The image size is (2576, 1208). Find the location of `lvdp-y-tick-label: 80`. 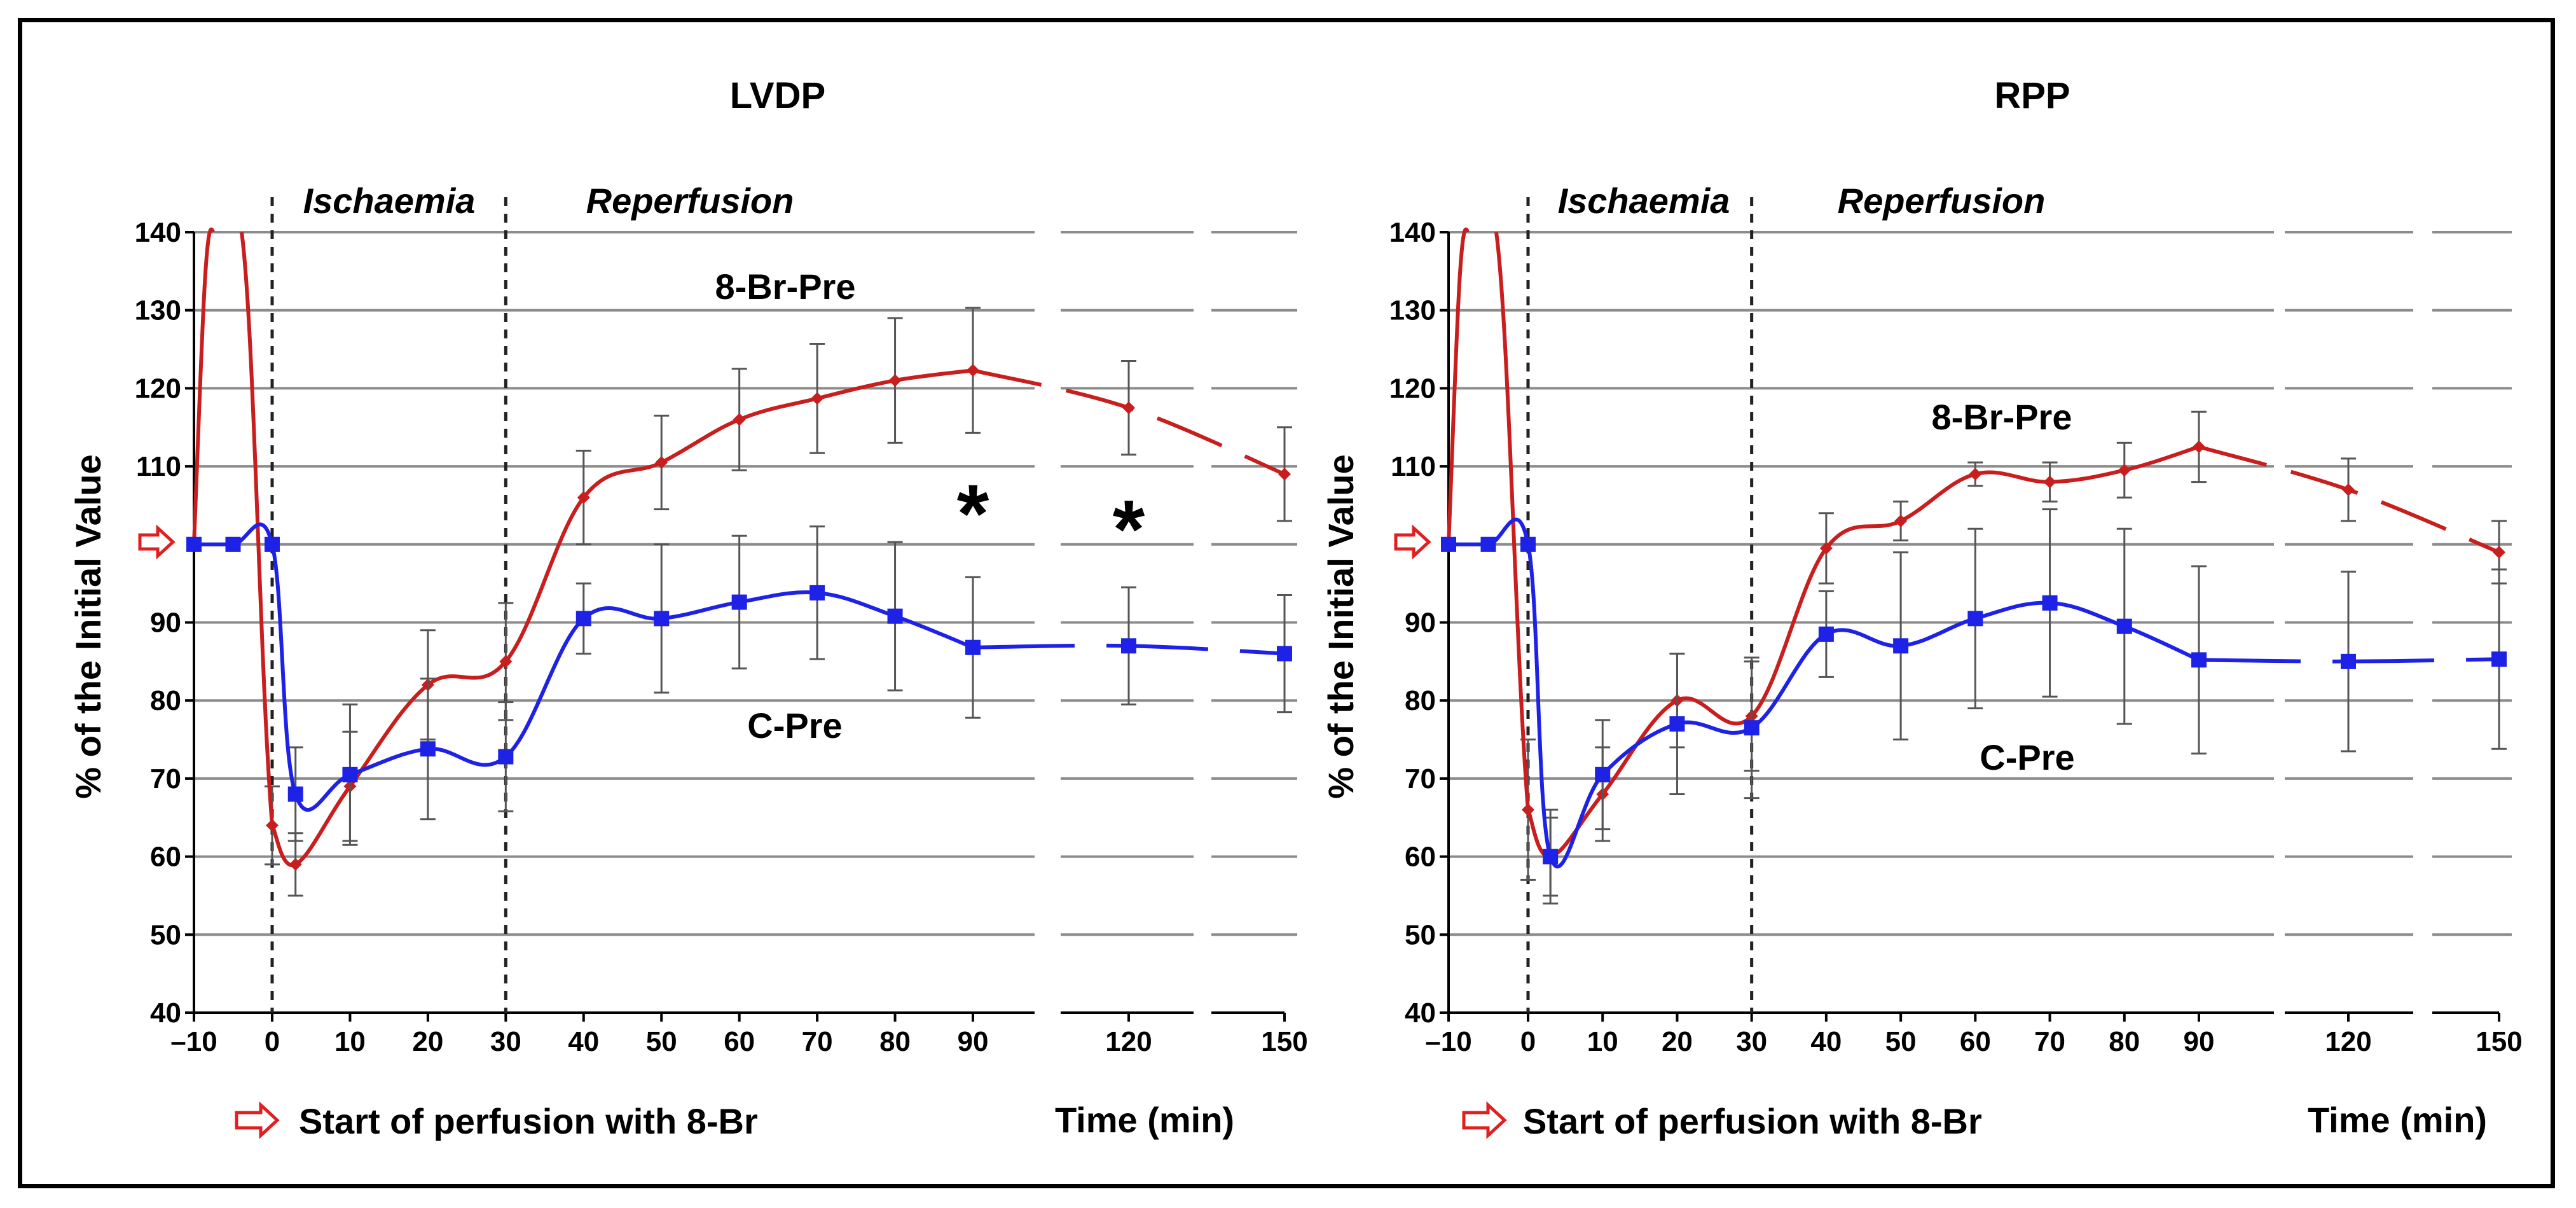

lvdp-y-tick-label: 80 is located at coordinates (165, 700).